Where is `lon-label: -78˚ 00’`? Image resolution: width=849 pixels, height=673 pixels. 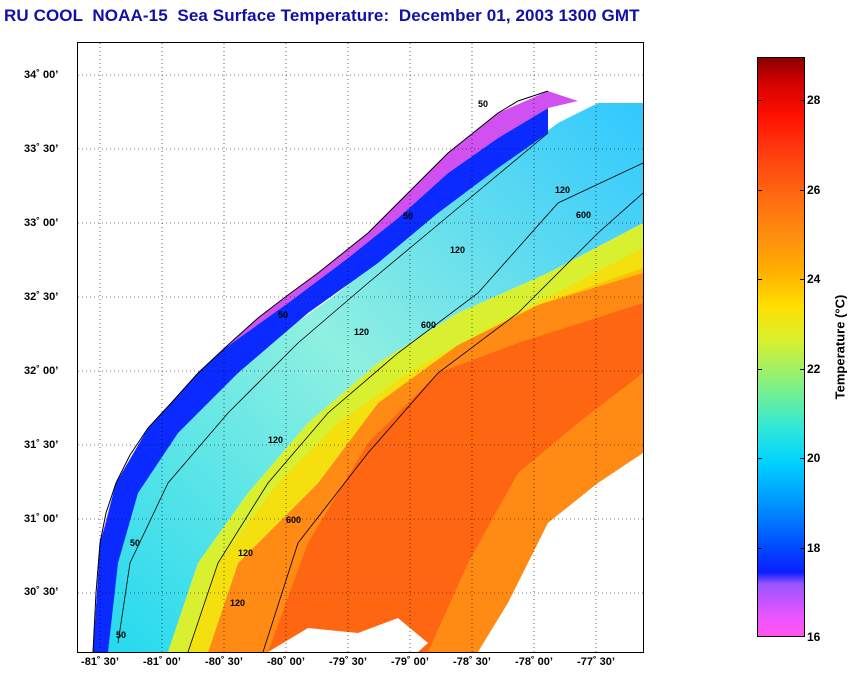 lon-label: -78˚ 00’ is located at coordinates (534, 662).